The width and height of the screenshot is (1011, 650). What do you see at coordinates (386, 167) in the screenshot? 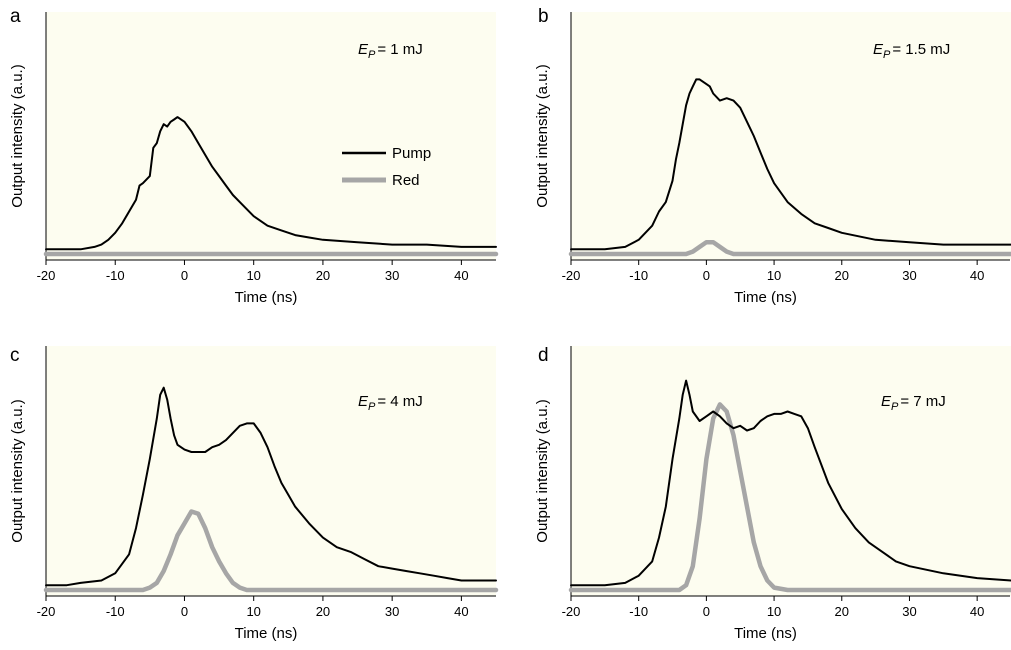
I see `legend: Pump Red` at bounding box center [386, 167].